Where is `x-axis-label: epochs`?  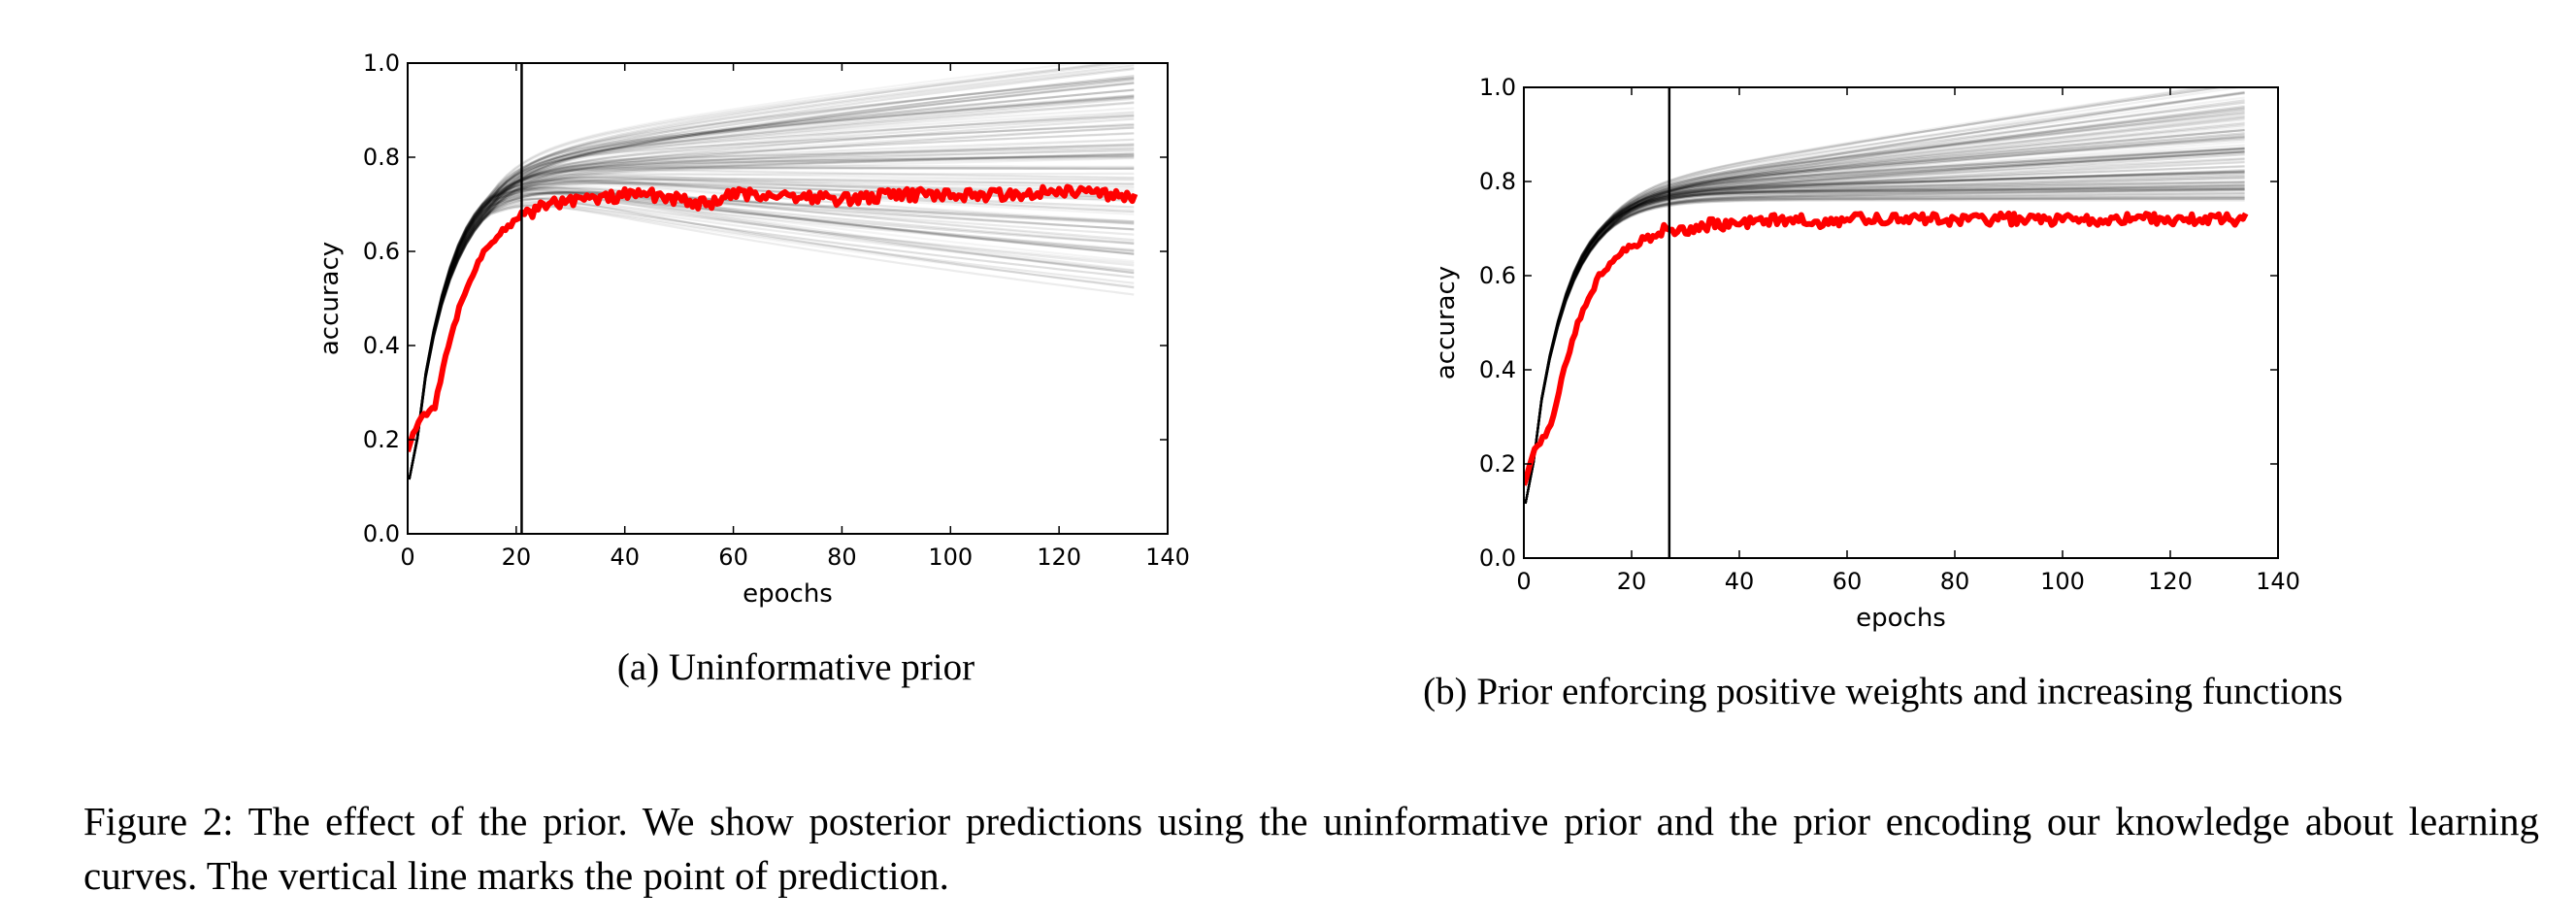
x-axis-label: epochs is located at coordinates (788, 594).